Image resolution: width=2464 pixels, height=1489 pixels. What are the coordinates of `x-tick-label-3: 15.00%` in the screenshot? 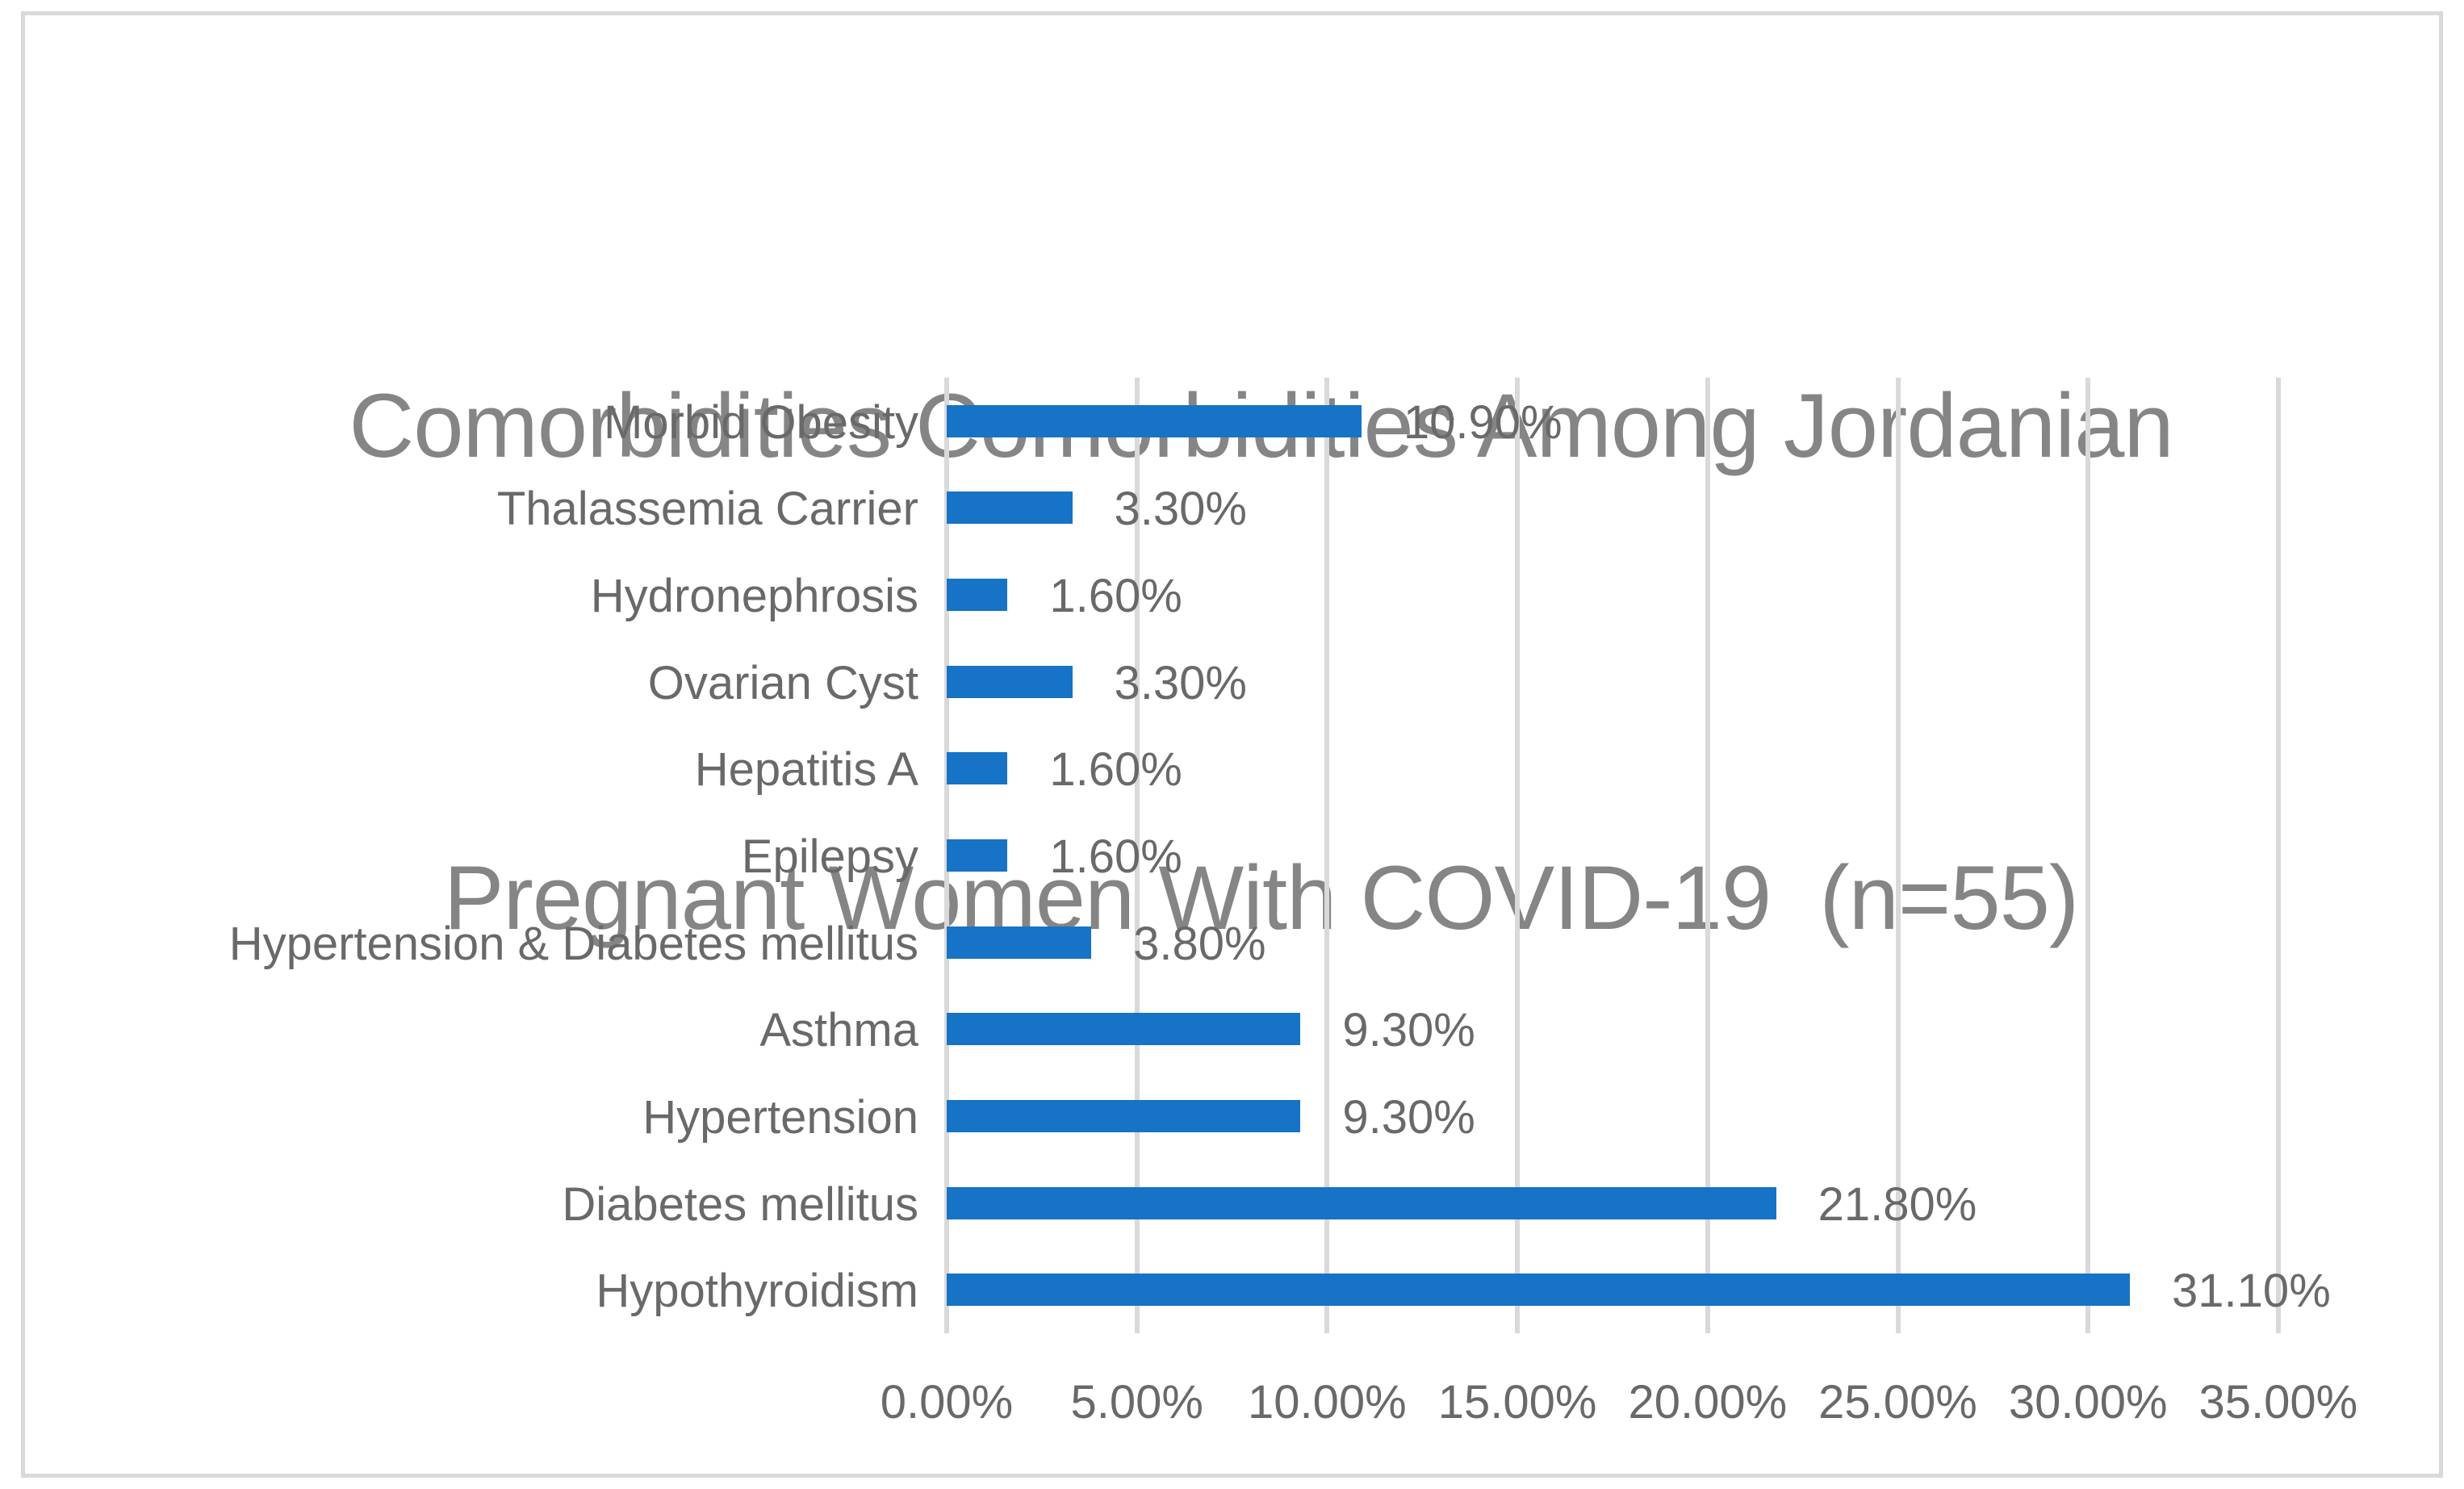 It's located at (1517, 1402).